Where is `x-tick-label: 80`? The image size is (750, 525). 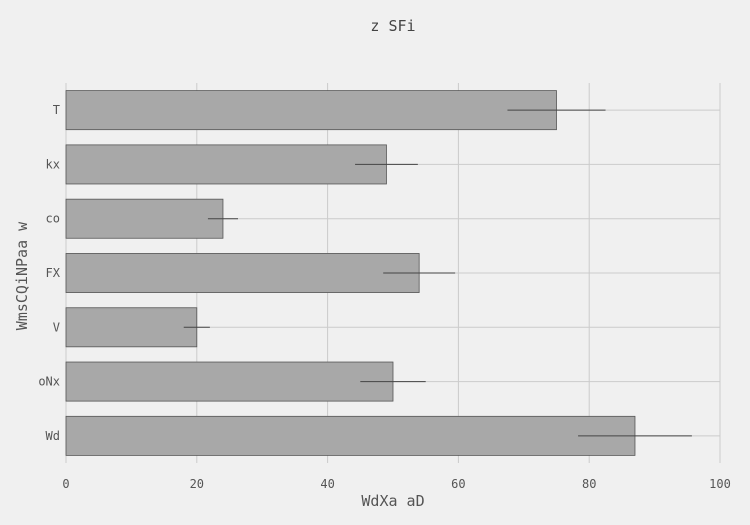 x-tick-label: 80 is located at coordinates (589, 484).